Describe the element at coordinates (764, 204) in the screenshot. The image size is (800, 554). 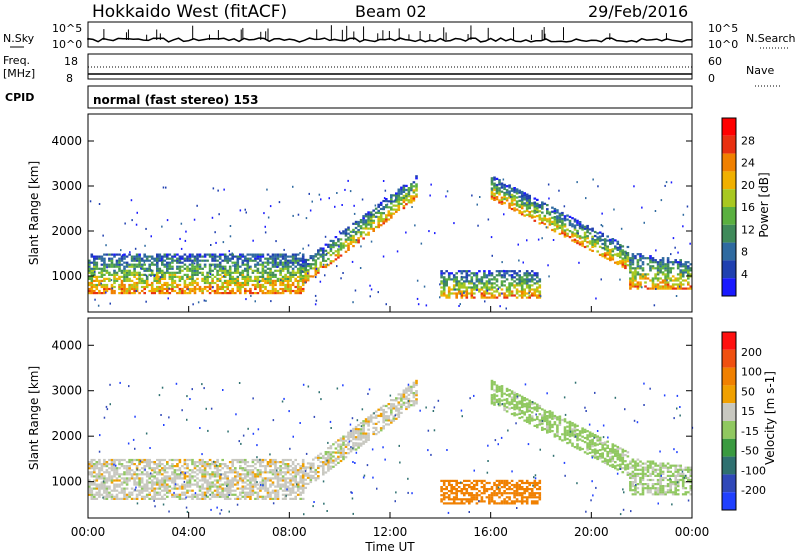
I see `power-colorbar-label: Power [dB]` at that location.